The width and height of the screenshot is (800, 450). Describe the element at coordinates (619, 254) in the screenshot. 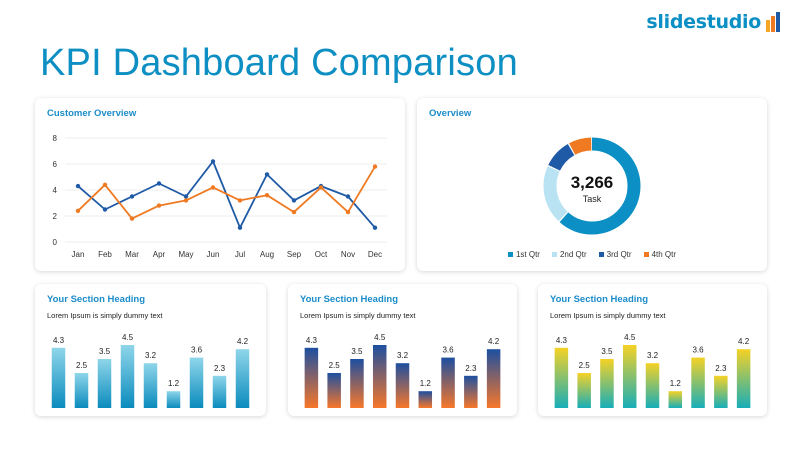

I see `legend-label-q3: 3rd Qtr` at that location.